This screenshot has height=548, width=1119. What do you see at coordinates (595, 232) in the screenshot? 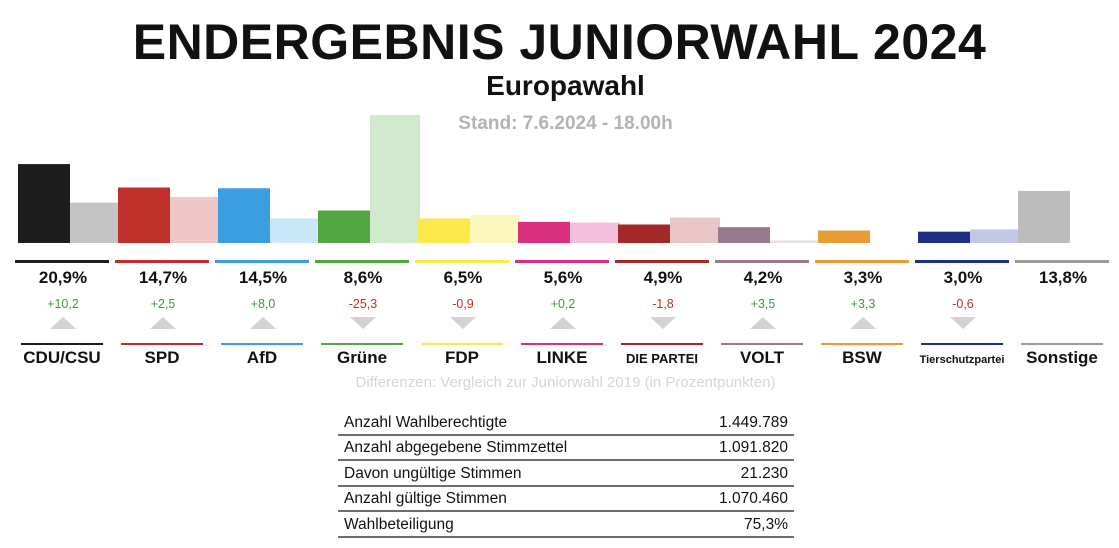
I see `bar-previous-linke` at bounding box center [595, 232].